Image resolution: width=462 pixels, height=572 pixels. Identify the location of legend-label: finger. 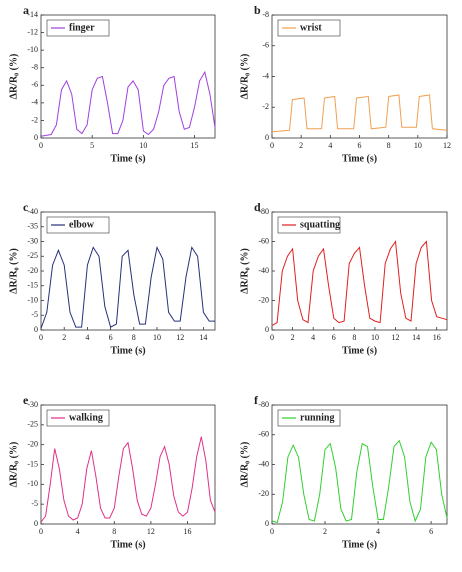
(82, 27).